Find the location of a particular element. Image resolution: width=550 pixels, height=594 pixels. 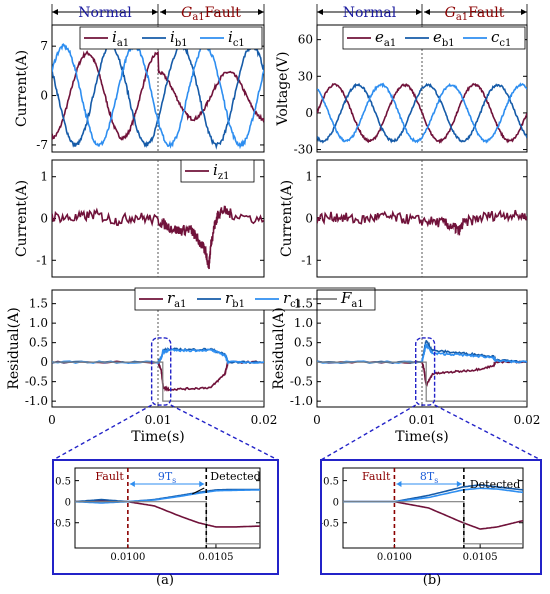

x-axis-label: Time(s) is located at coordinates (421, 437).